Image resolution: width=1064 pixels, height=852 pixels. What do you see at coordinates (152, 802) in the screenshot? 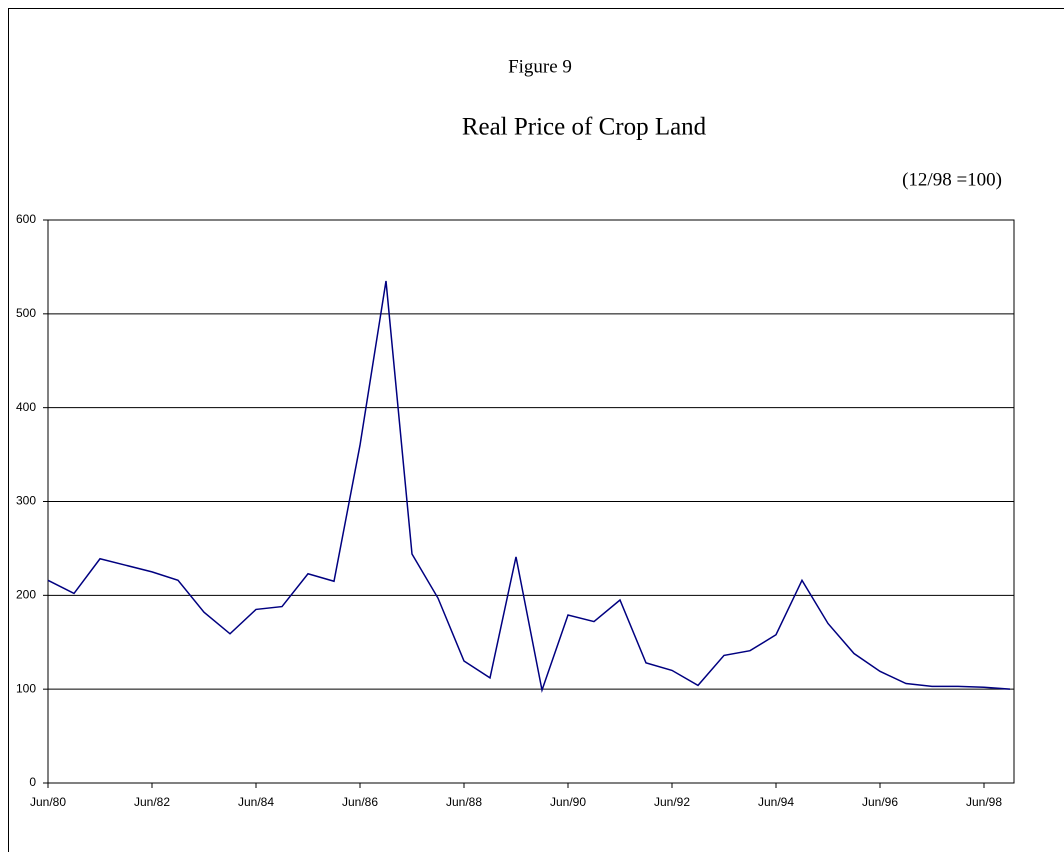
I see `x-tick-label: Jun/82` at bounding box center [152, 802].